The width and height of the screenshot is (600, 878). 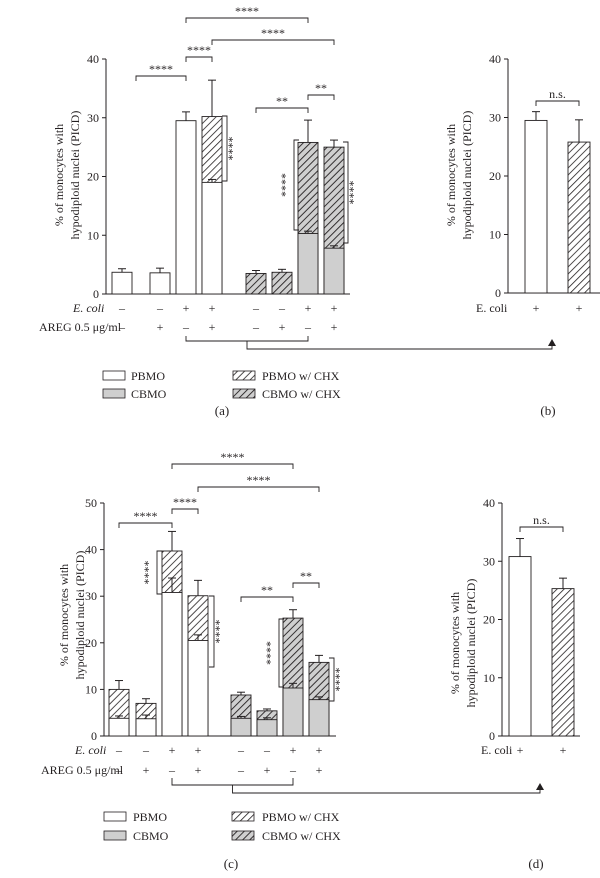 What do you see at coordinates (232, 782) in the screenshot?
I see `panel-c-group-bracket` at bounding box center [232, 782].